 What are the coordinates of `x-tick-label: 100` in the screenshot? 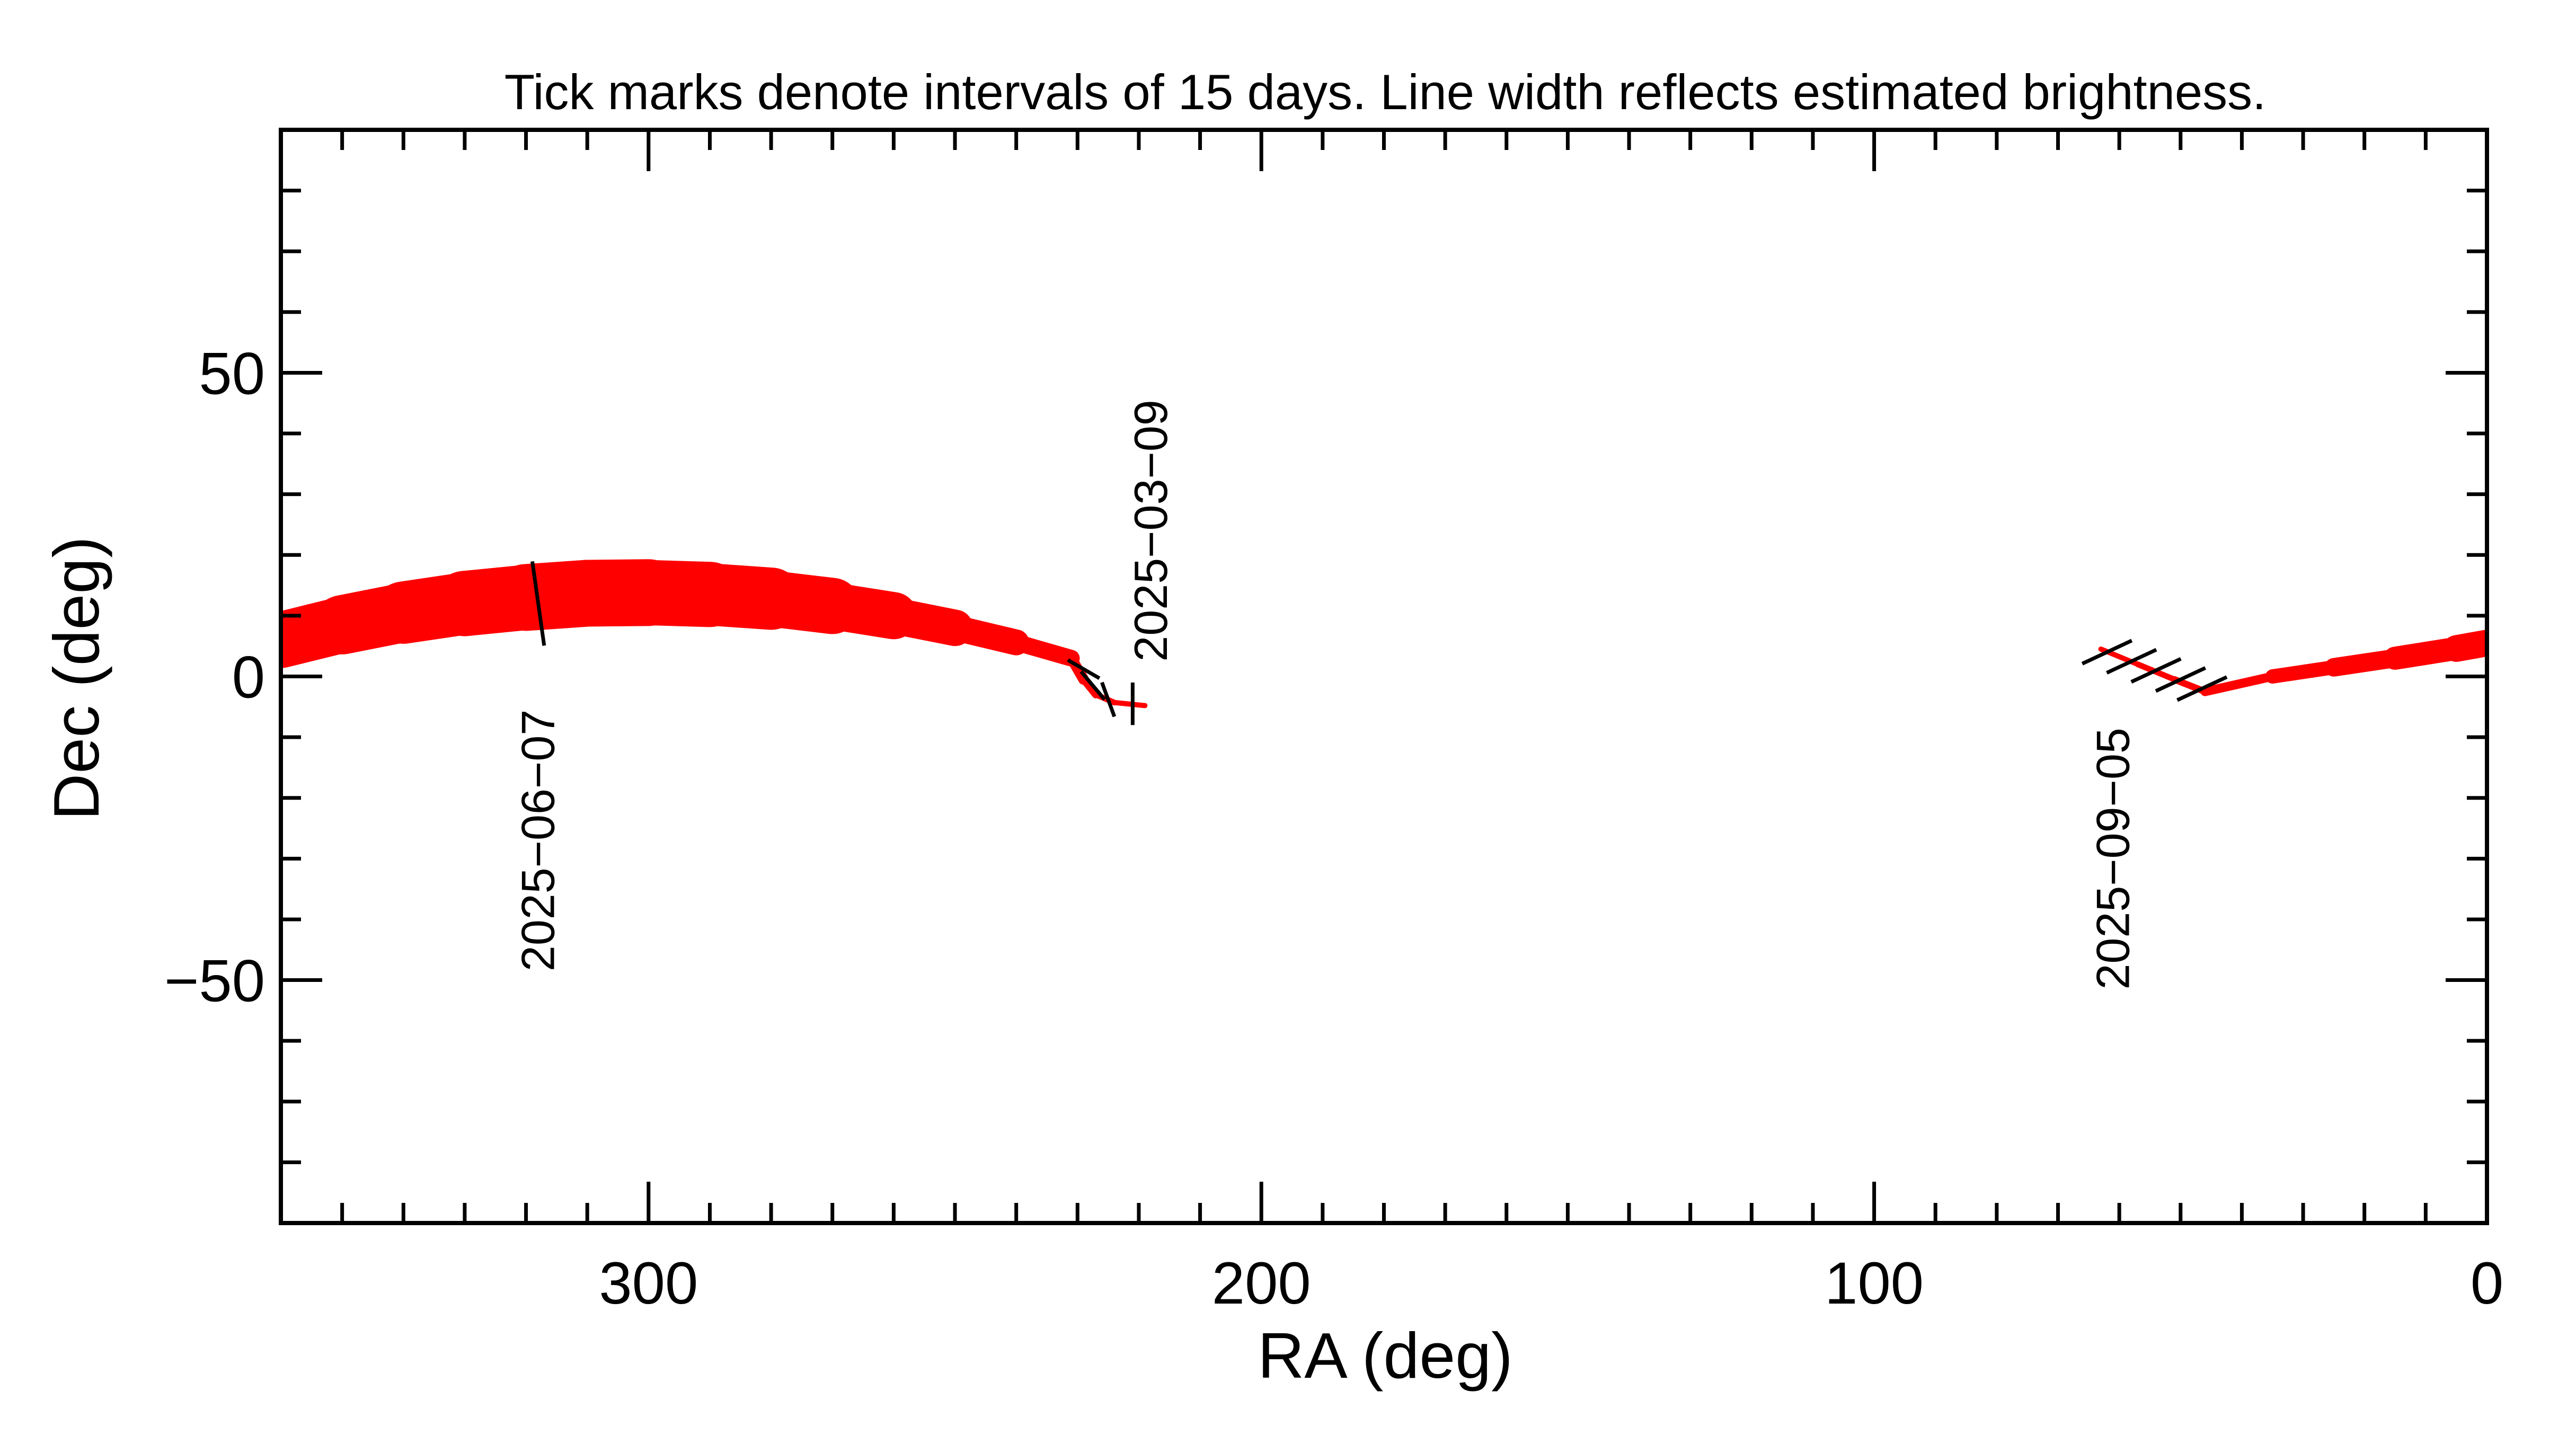 It's located at (1874, 1283).